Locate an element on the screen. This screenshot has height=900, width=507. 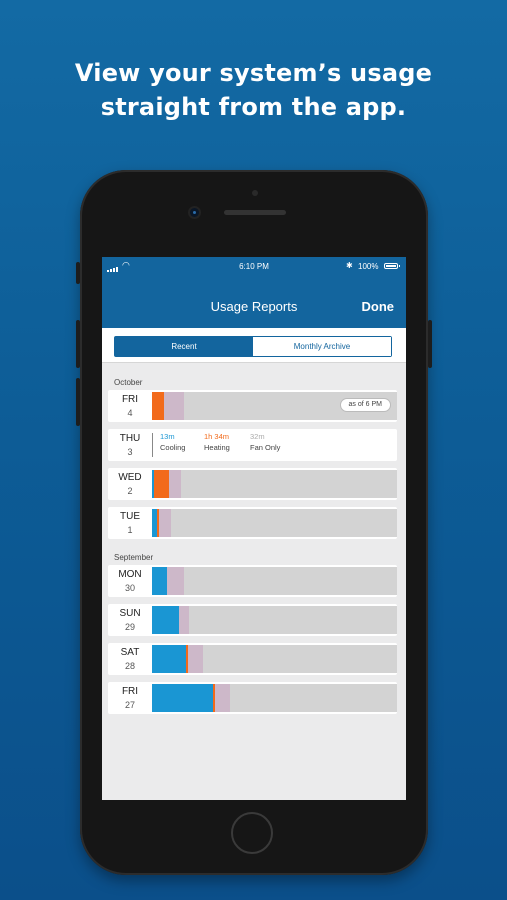
fan-only-duration: 32m is located at coordinates (257, 436).